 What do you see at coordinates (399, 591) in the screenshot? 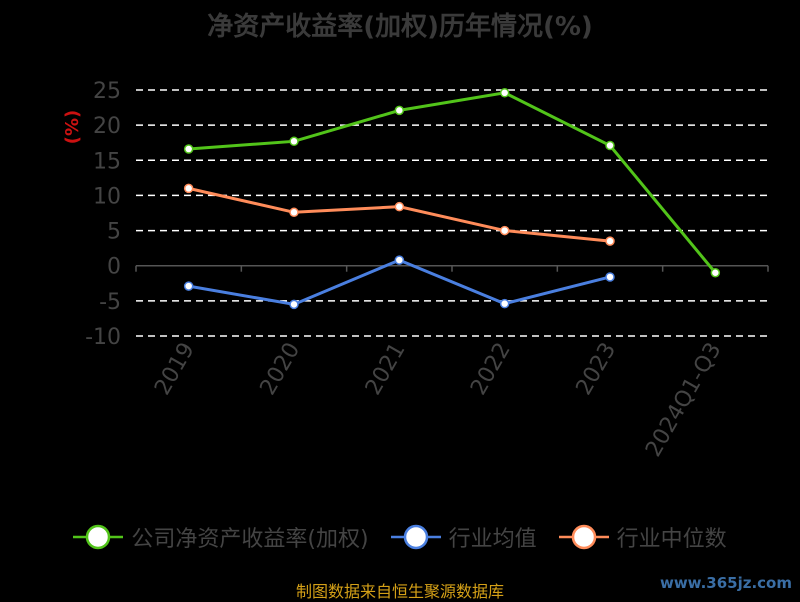
I see `data-source-footer: 制图数据来自恒生聚源数据库` at bounding box center [399, 591].